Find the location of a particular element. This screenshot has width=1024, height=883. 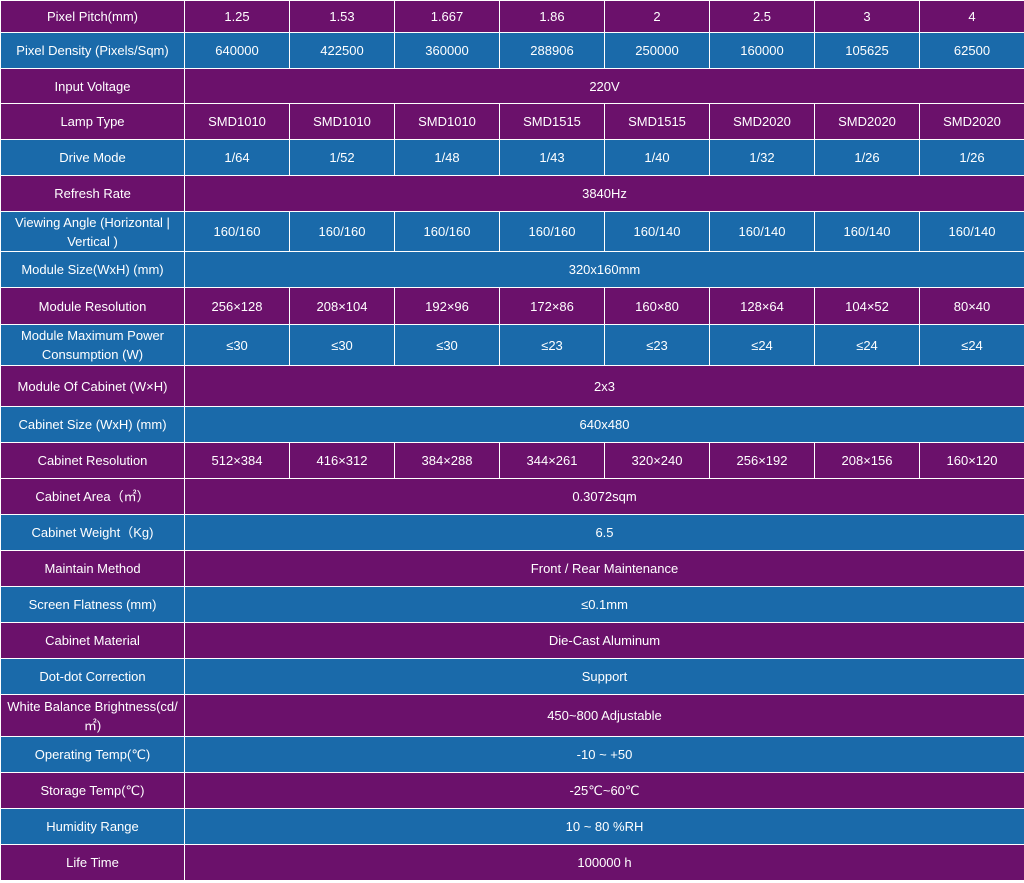

spec-label: Screen Flatness (mm) is located at coordinates (92, 604).